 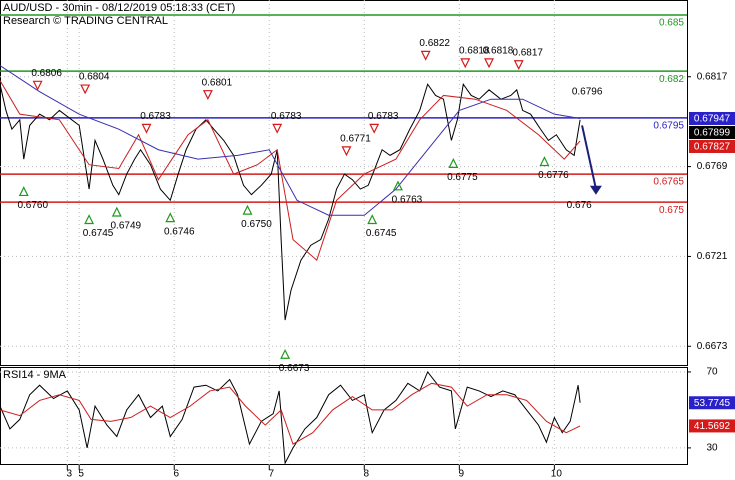 What do you see at coordinates (81, 474) in the screenshot?
I see `x-tick-label: 5` at bounding box center [81, 474].